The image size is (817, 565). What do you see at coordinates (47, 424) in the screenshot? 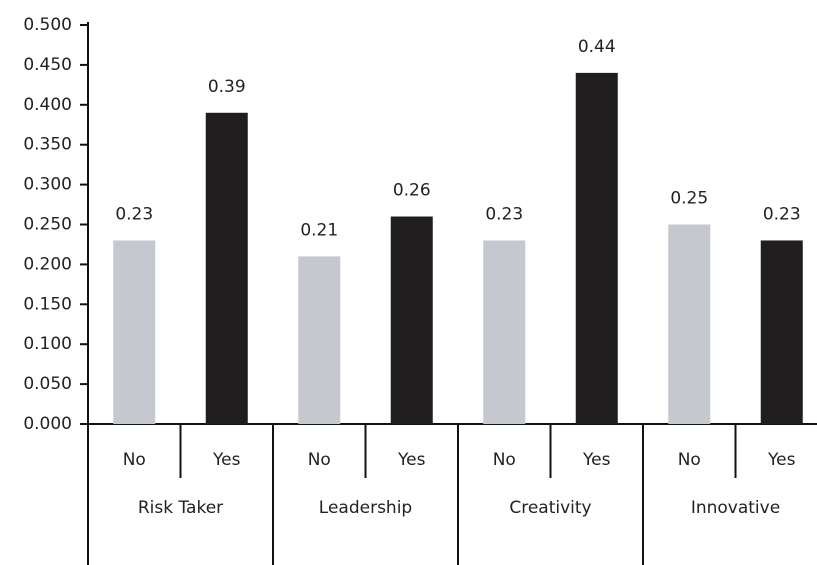
I see `y-tick-label: 0.000` at bounding box center [47, 424].